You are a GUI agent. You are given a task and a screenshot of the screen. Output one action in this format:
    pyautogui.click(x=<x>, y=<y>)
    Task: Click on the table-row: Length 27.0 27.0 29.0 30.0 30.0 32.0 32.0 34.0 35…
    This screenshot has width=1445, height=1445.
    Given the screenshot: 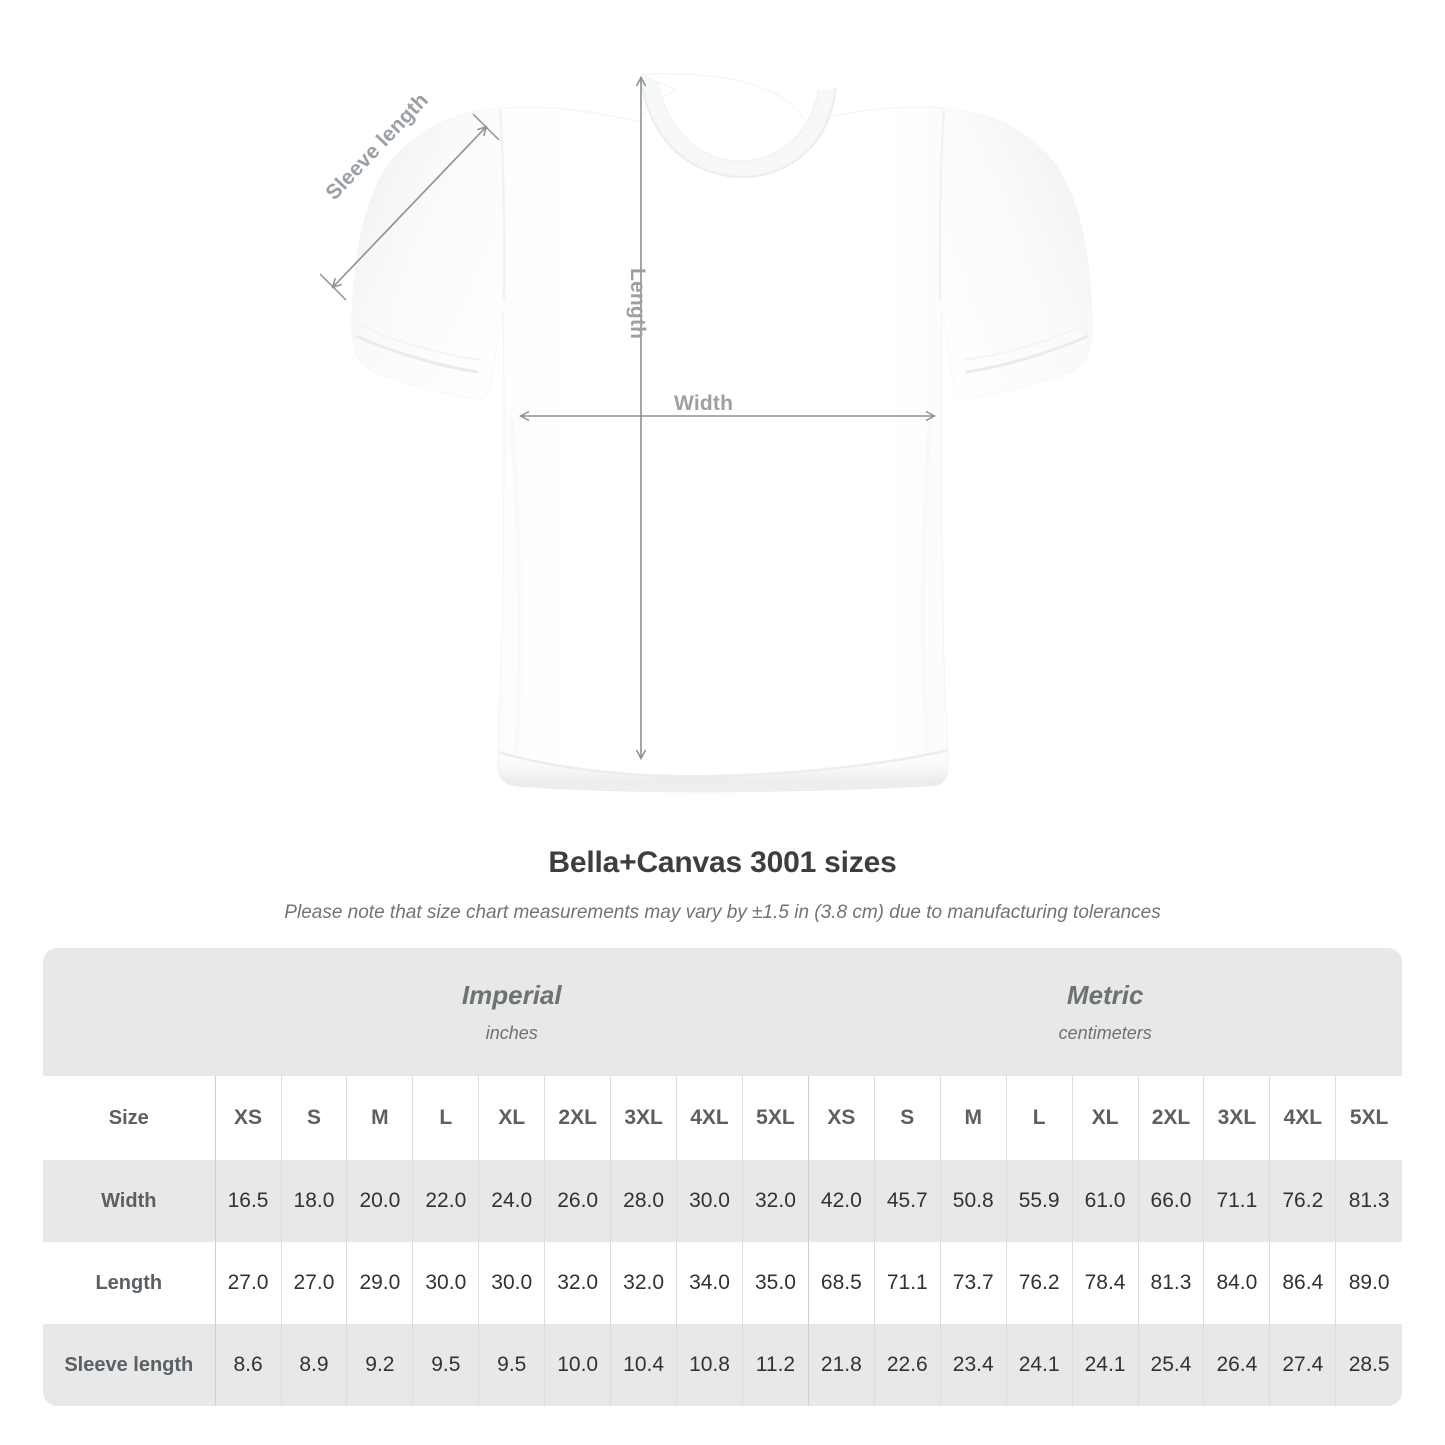 What is the action you would take?
    pyautogui.click(x=722, y=1283)
    